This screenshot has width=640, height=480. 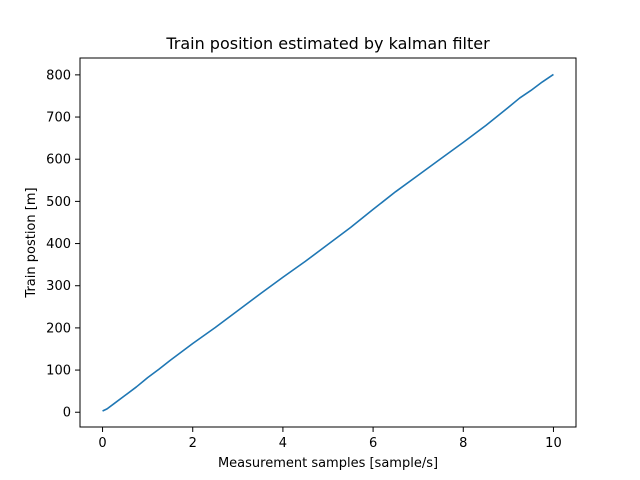 I want to click on y-tick-label: 200, so click(x=58, y=328).